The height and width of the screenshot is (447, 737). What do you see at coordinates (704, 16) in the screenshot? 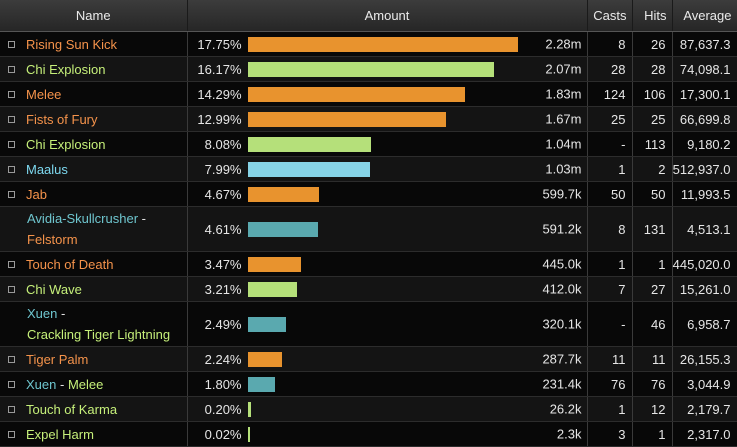
I see `column-header-average: Average` at bounding box center [704, 16].